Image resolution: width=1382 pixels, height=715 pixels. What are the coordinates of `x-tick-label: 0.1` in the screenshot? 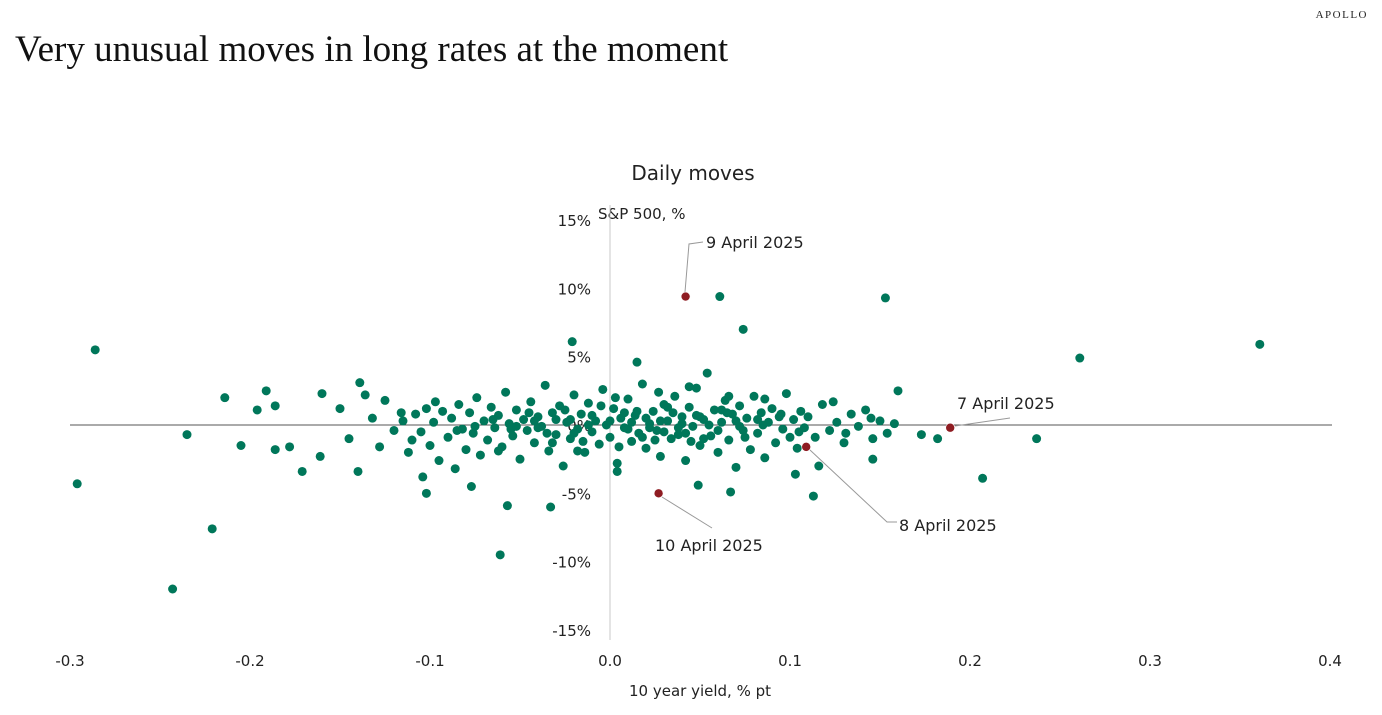 It's located at (790, 661).